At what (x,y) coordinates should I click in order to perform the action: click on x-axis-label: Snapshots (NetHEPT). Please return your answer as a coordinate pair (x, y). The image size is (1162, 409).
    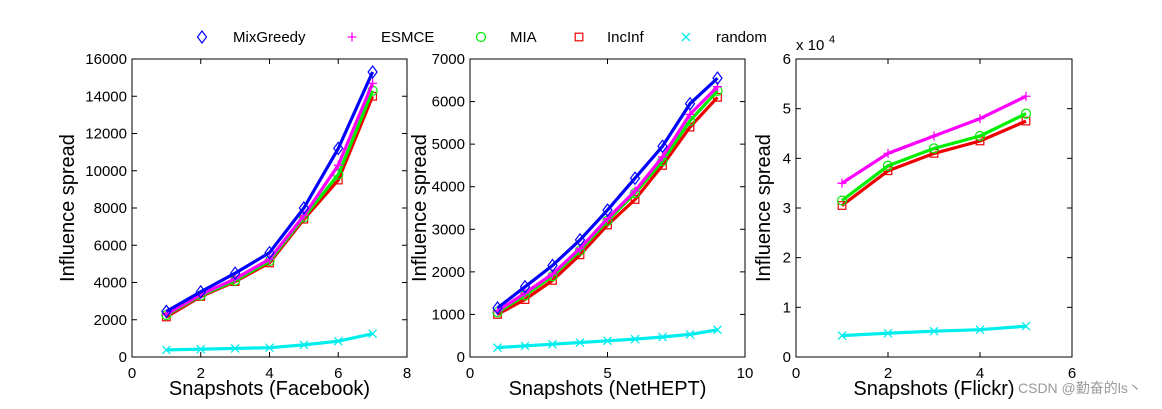
    Looking at the image, I should click on (608, 389).